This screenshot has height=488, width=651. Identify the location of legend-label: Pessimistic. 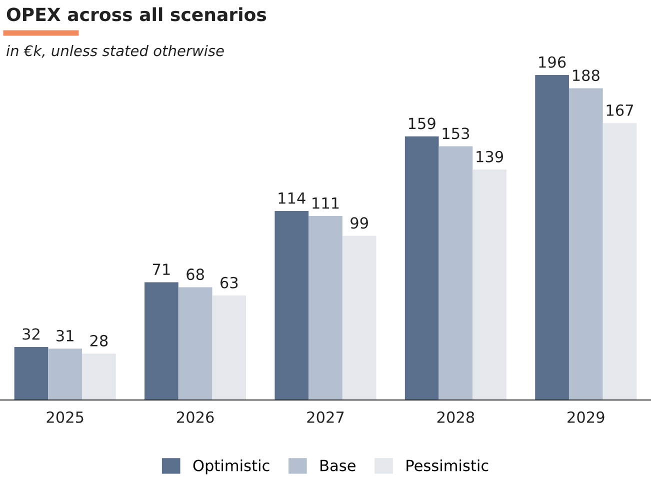
(447, 465).